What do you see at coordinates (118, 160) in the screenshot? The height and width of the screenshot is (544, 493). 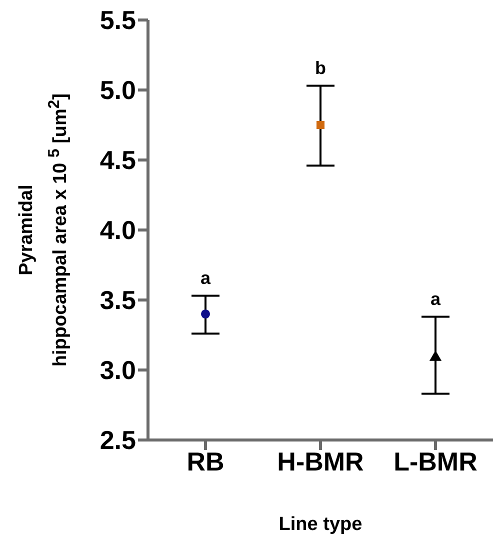 I see `y-tick-label: 4.5` at bounding box center [118, 160].